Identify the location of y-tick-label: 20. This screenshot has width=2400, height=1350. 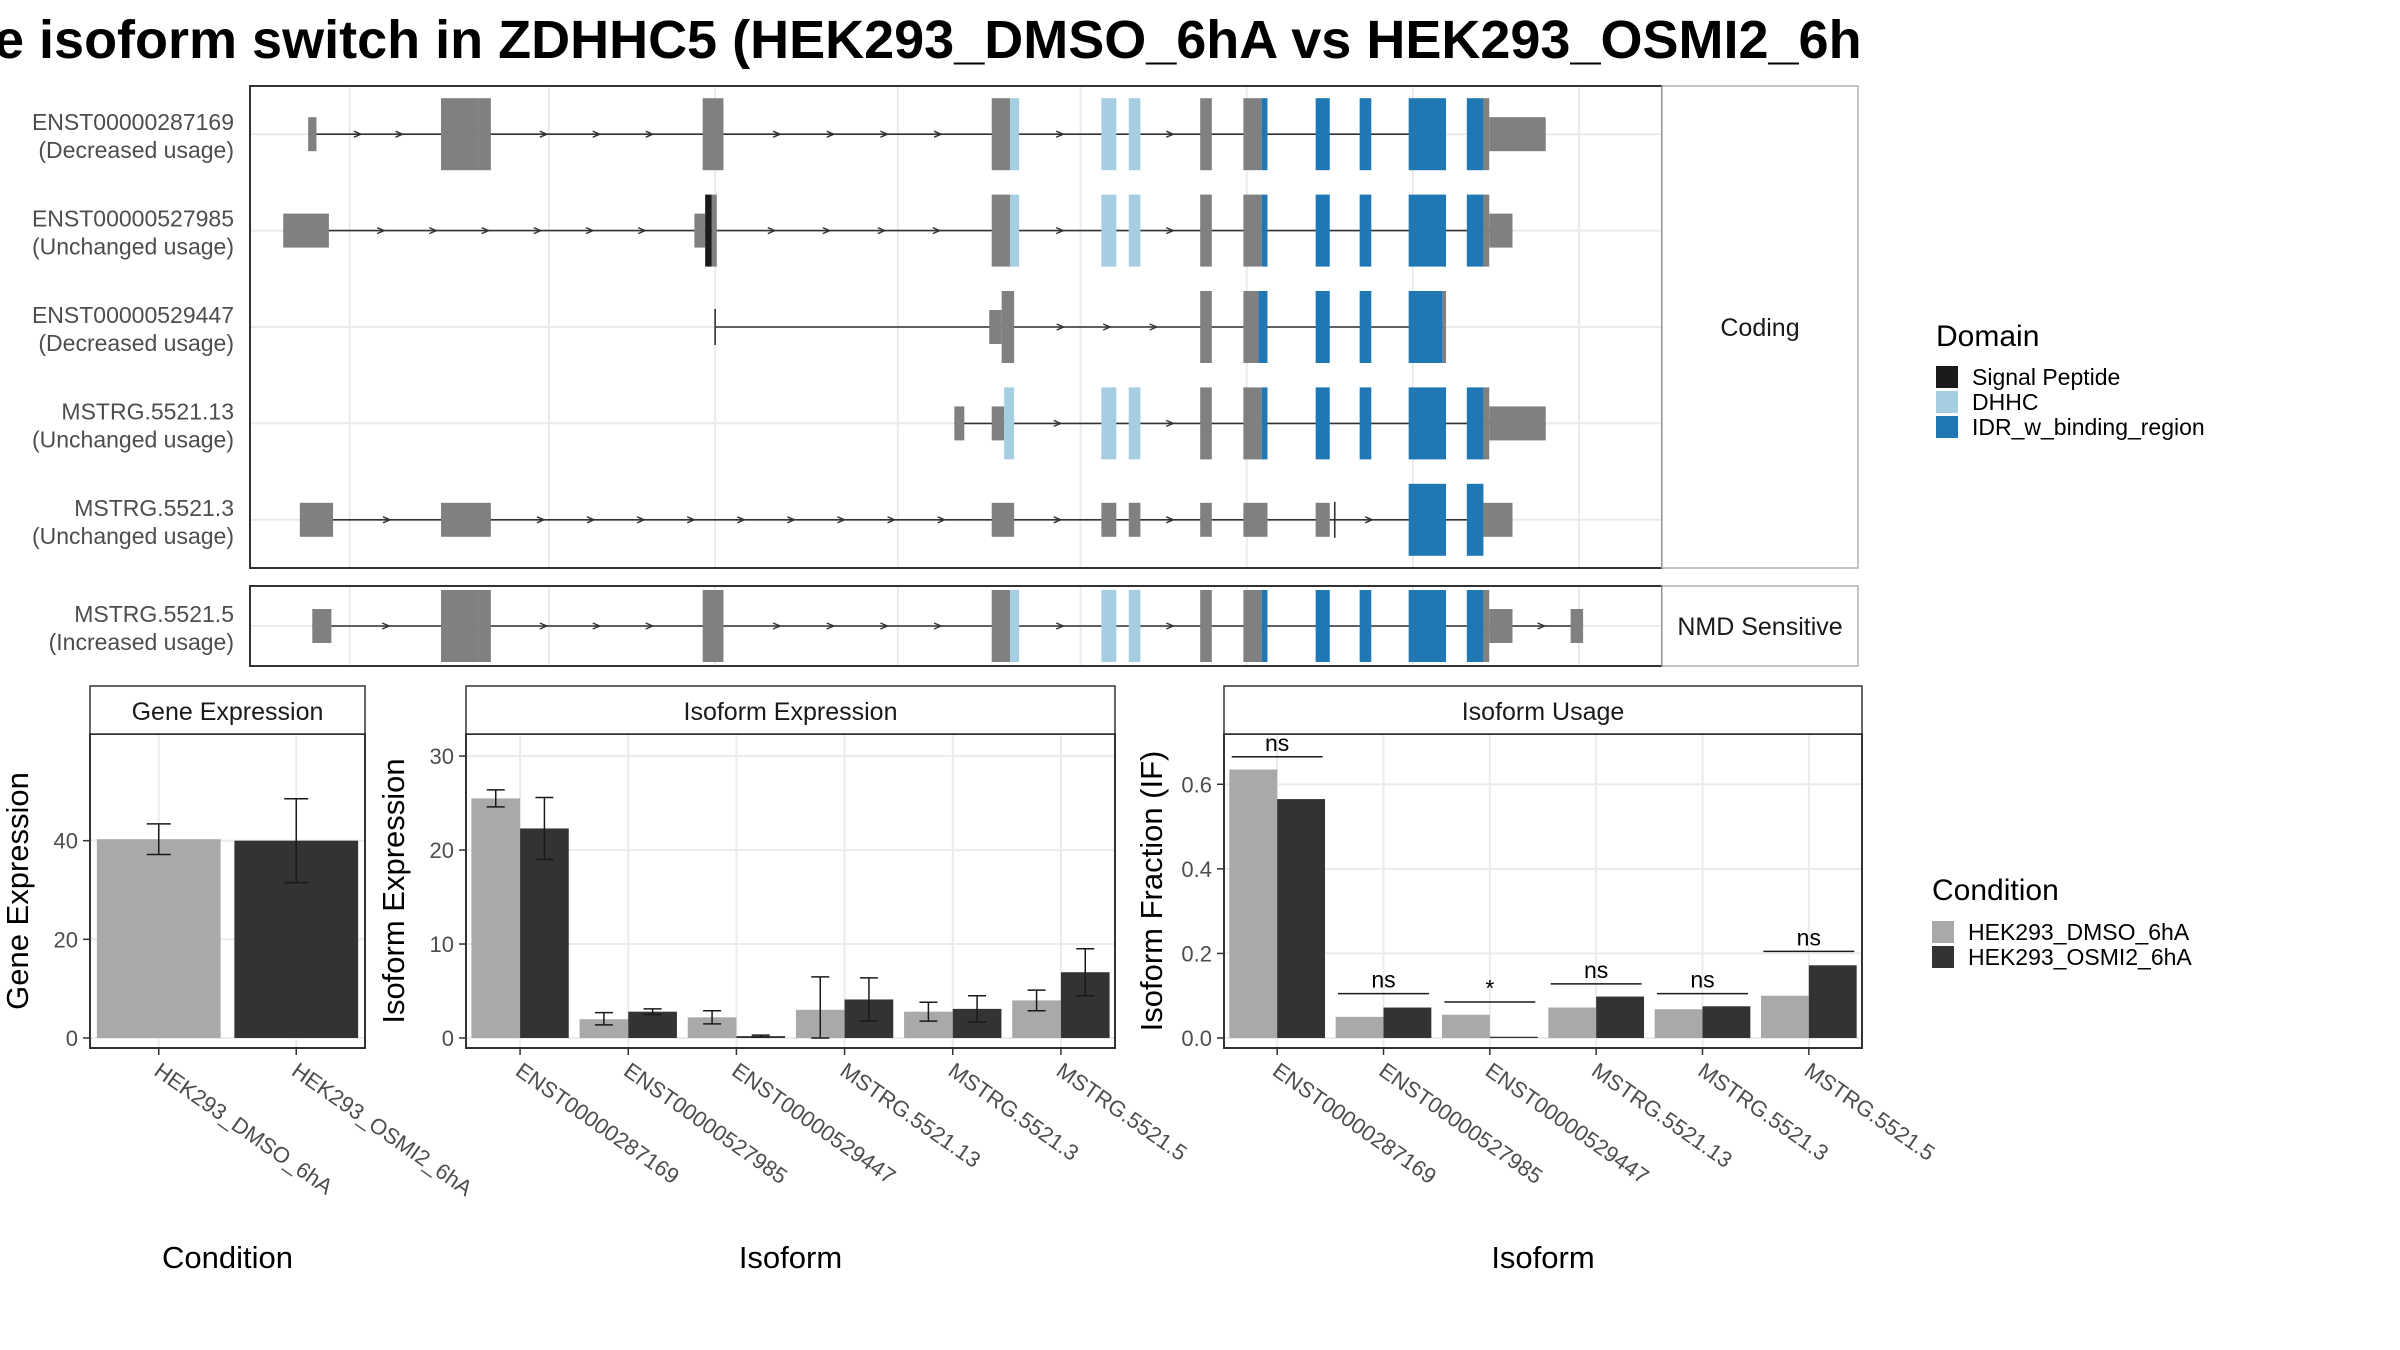
(442, 850).